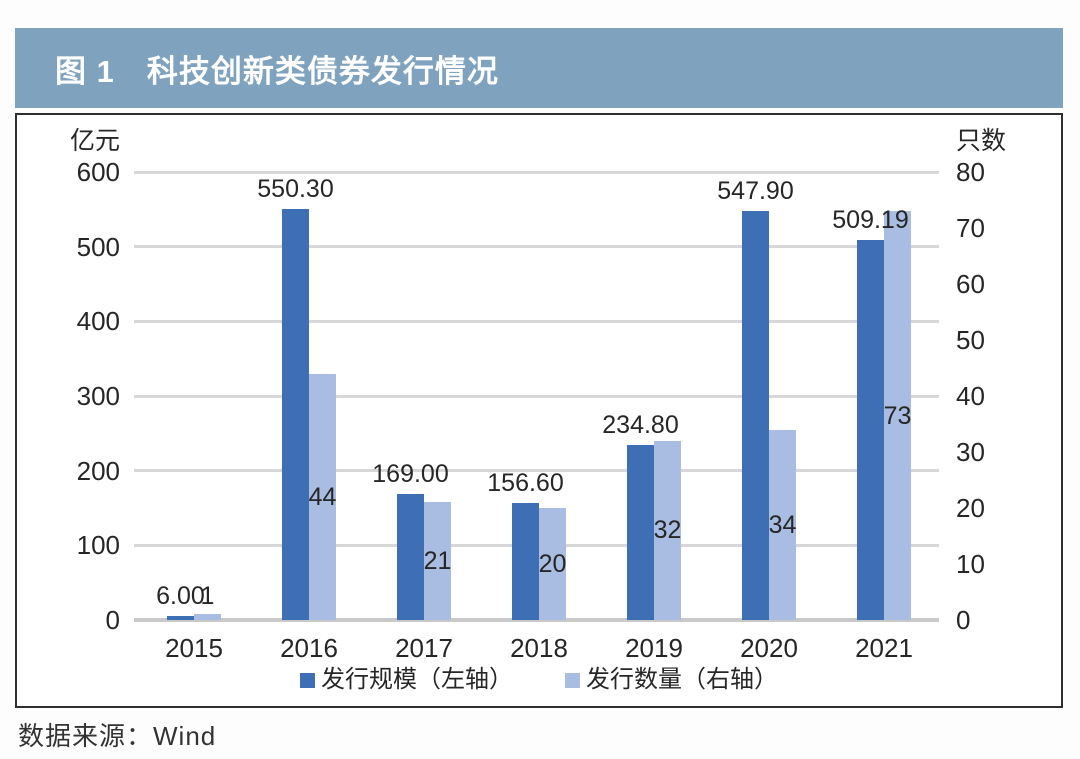  I want to click on x-axis-category-label: 2021, so click(884, 648).